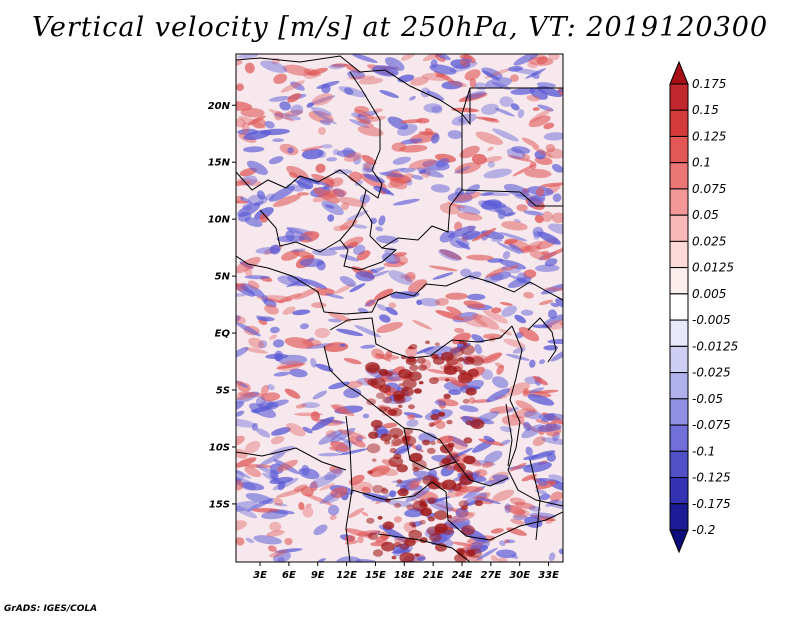  Describe the element at coordinates (222, 305) in the screenshot. I see `latitude-axis: 20N 15N 10N 5N EQ 5S 10S 15S` at that location.